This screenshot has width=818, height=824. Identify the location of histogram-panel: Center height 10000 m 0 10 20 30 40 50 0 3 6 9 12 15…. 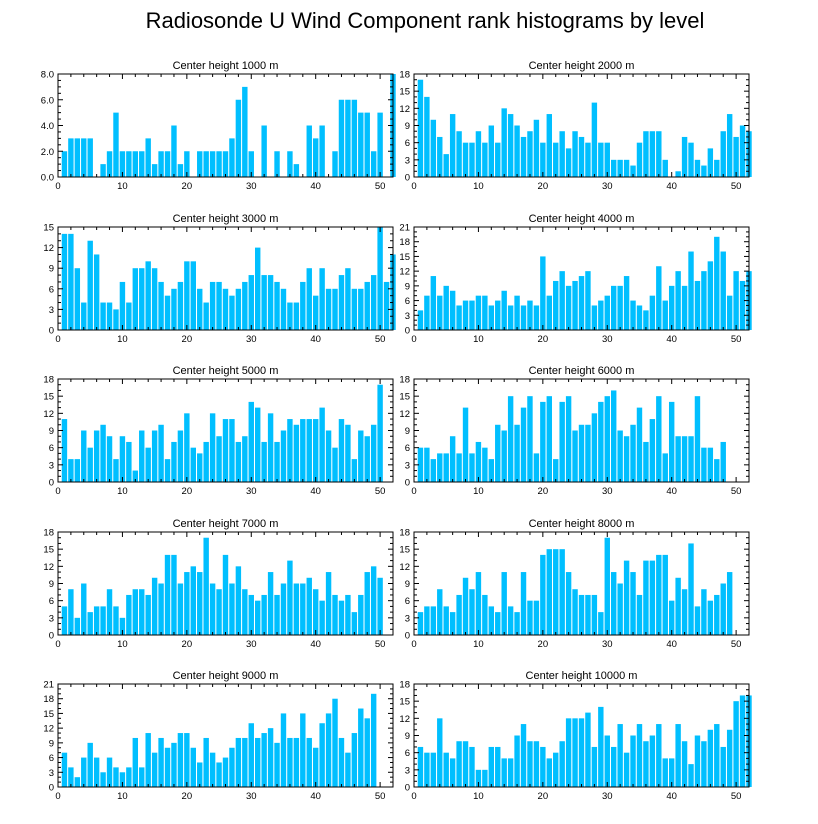
(575, 736).